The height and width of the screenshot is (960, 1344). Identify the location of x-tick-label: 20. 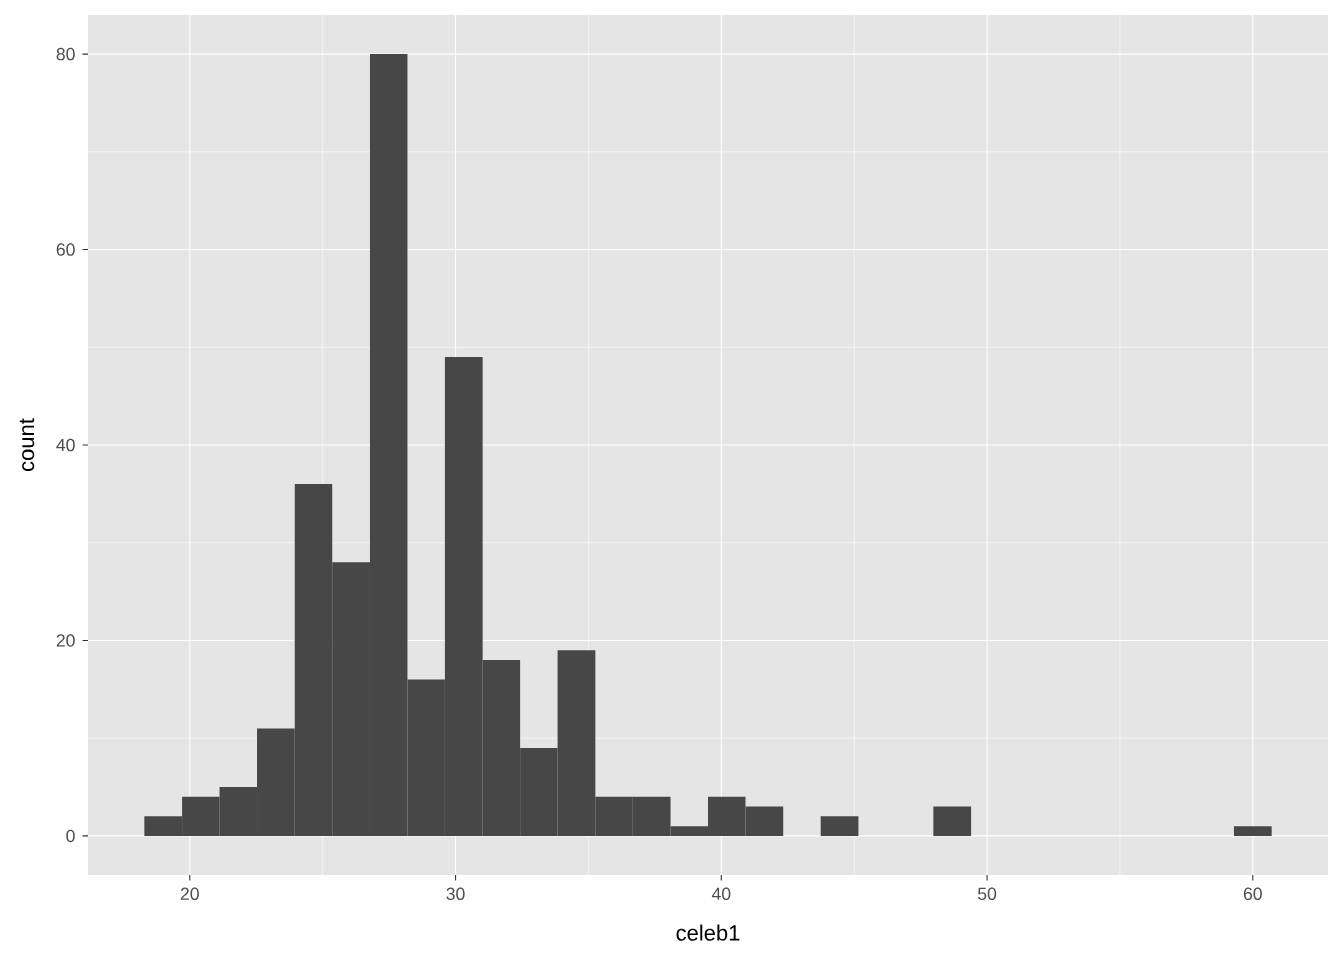
(189, 894).